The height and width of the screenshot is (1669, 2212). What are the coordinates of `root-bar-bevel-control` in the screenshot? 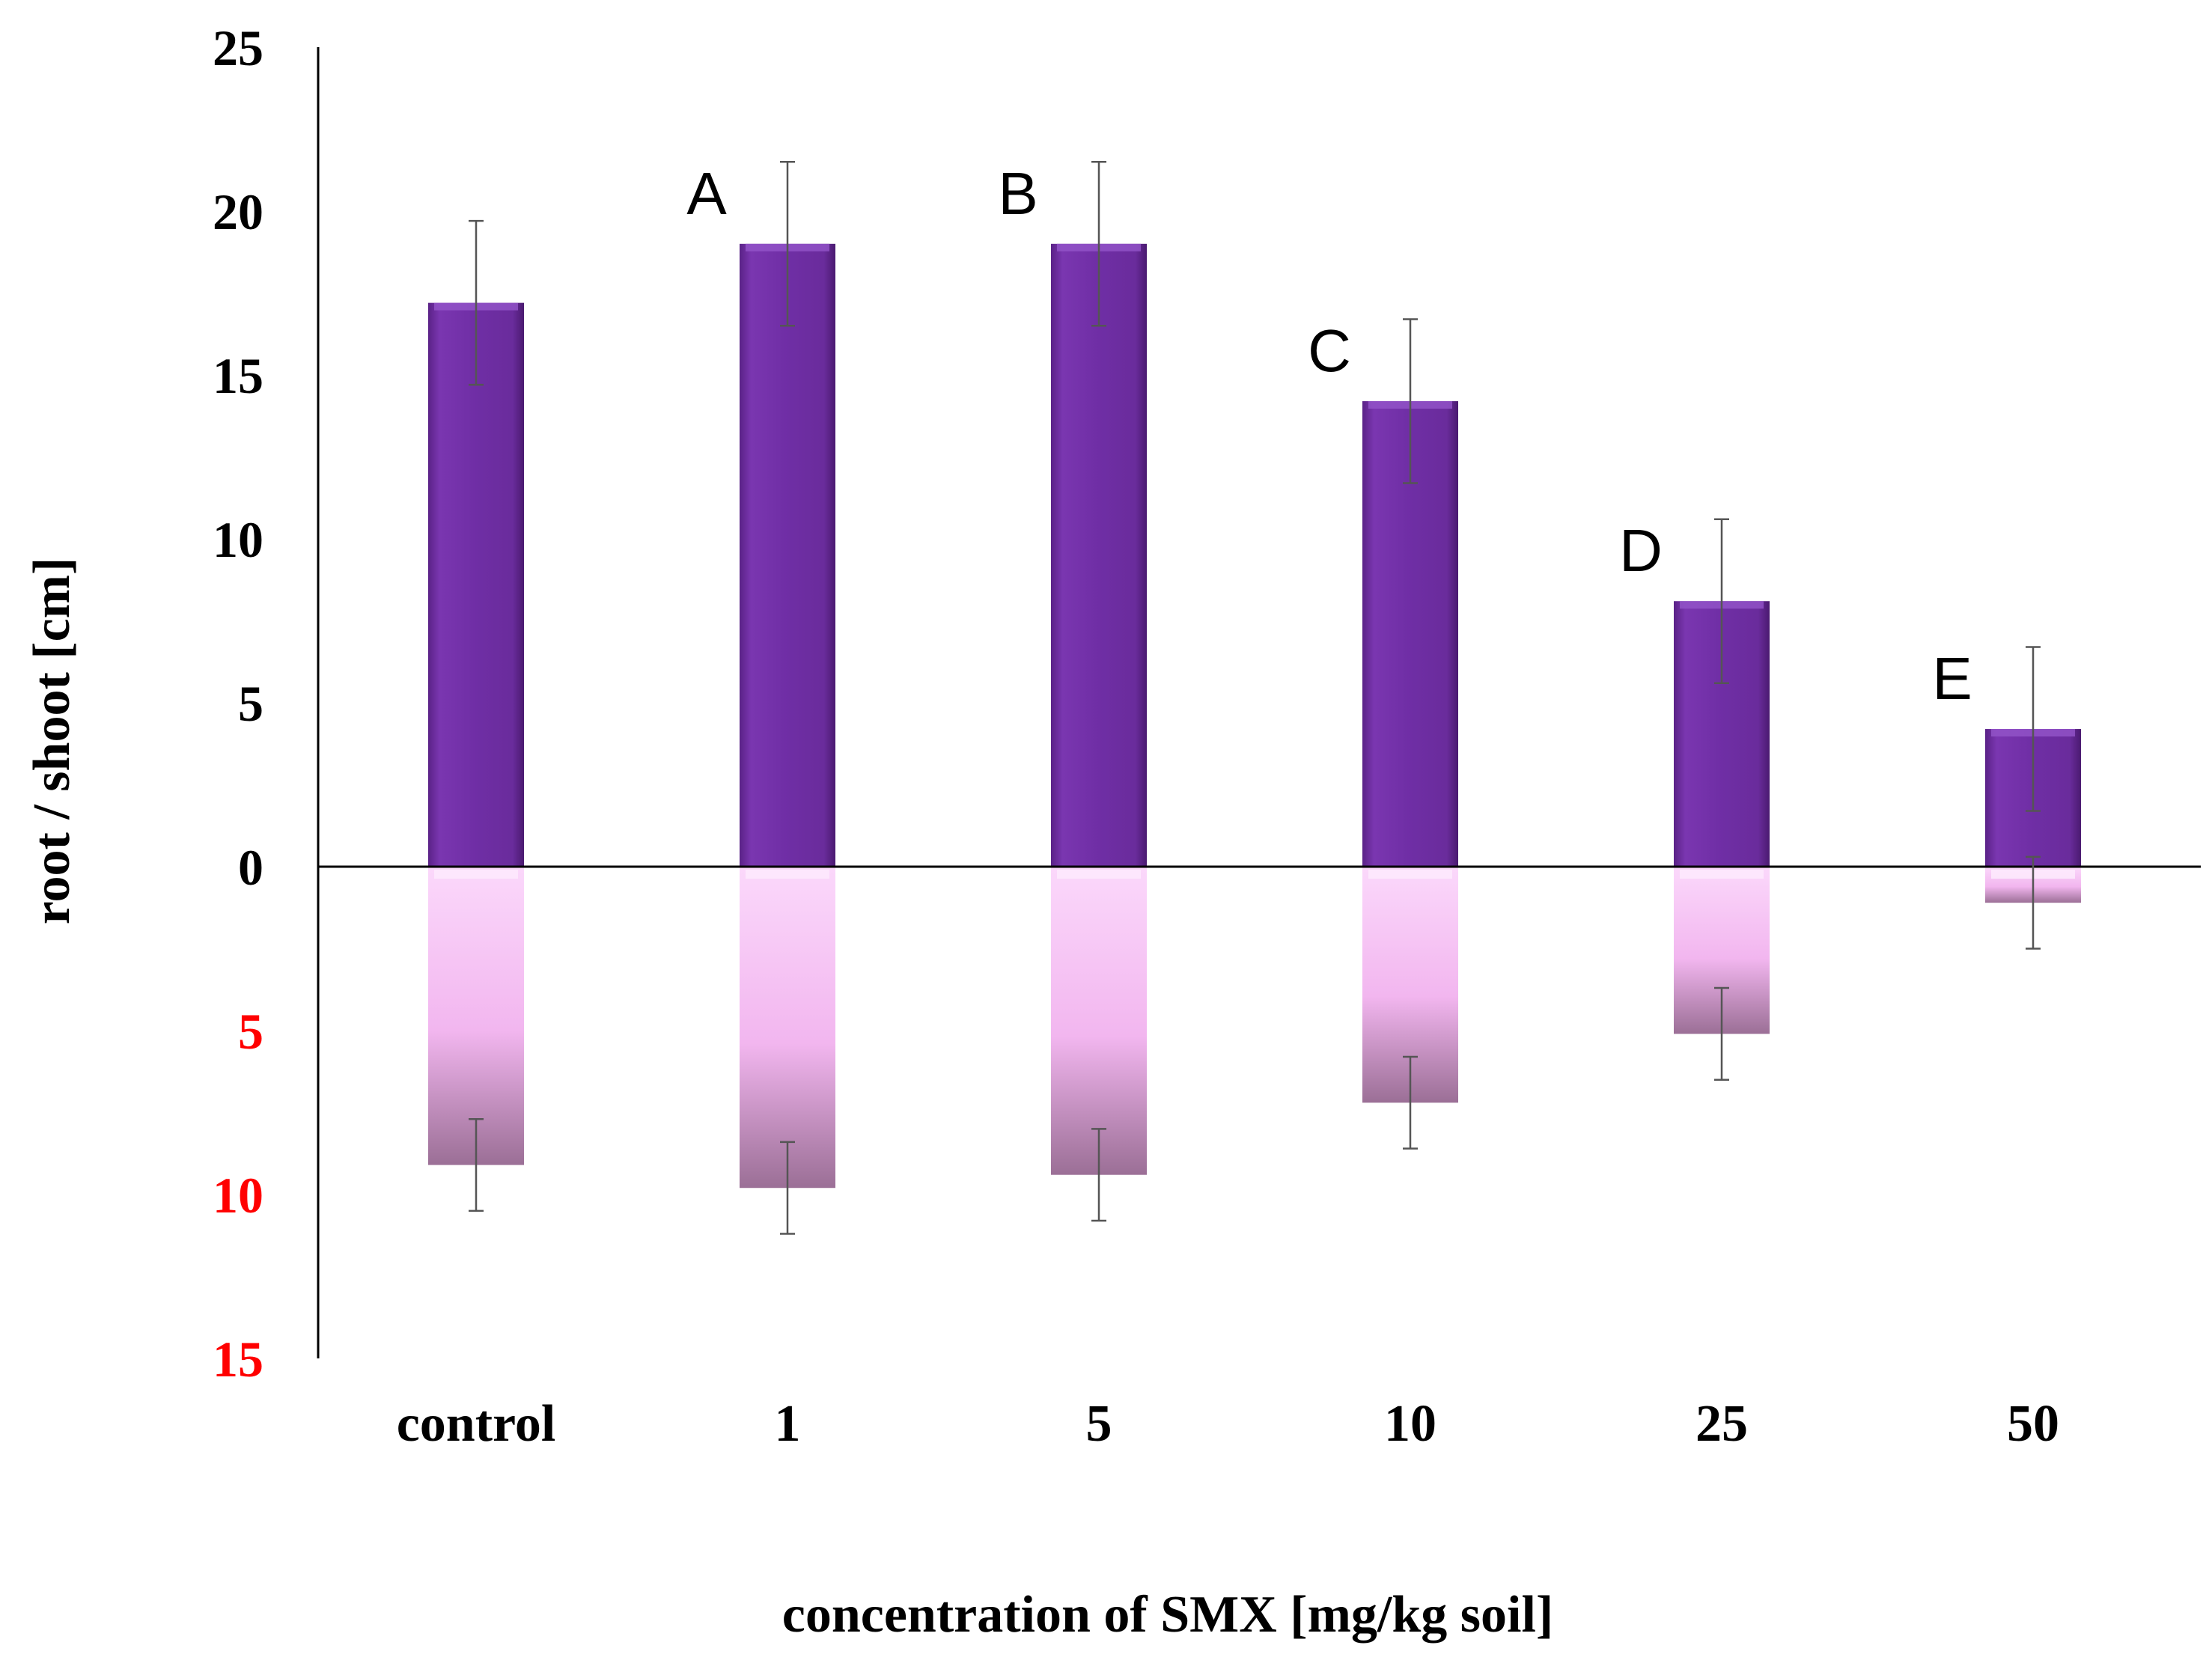 It's located at (476, 875).